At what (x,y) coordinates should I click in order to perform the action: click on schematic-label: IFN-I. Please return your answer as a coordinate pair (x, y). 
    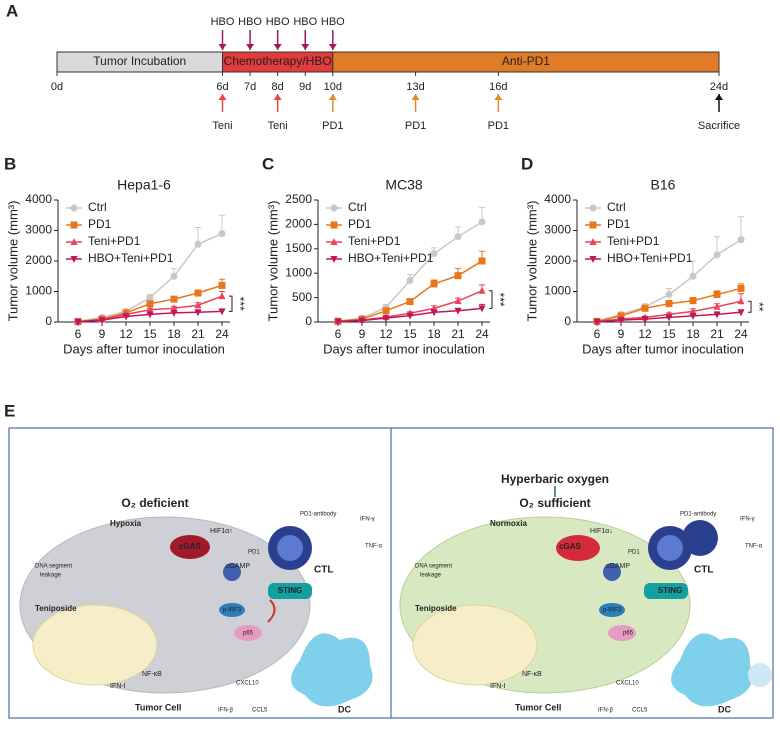
    Looking at the image, I should click on (118, 686).